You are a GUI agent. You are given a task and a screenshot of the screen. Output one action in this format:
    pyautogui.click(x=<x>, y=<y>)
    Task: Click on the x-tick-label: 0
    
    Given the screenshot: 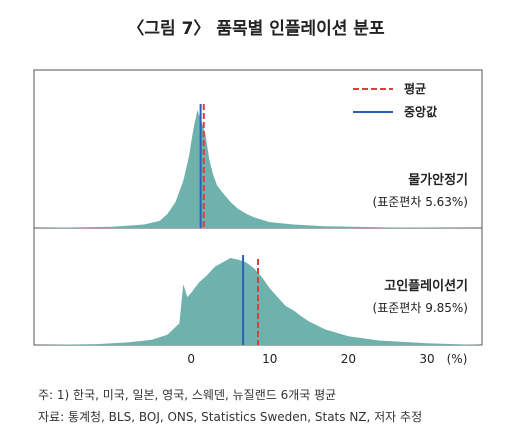 What is the action you would take?
    pyautogui.click(x=191, y=359)
    